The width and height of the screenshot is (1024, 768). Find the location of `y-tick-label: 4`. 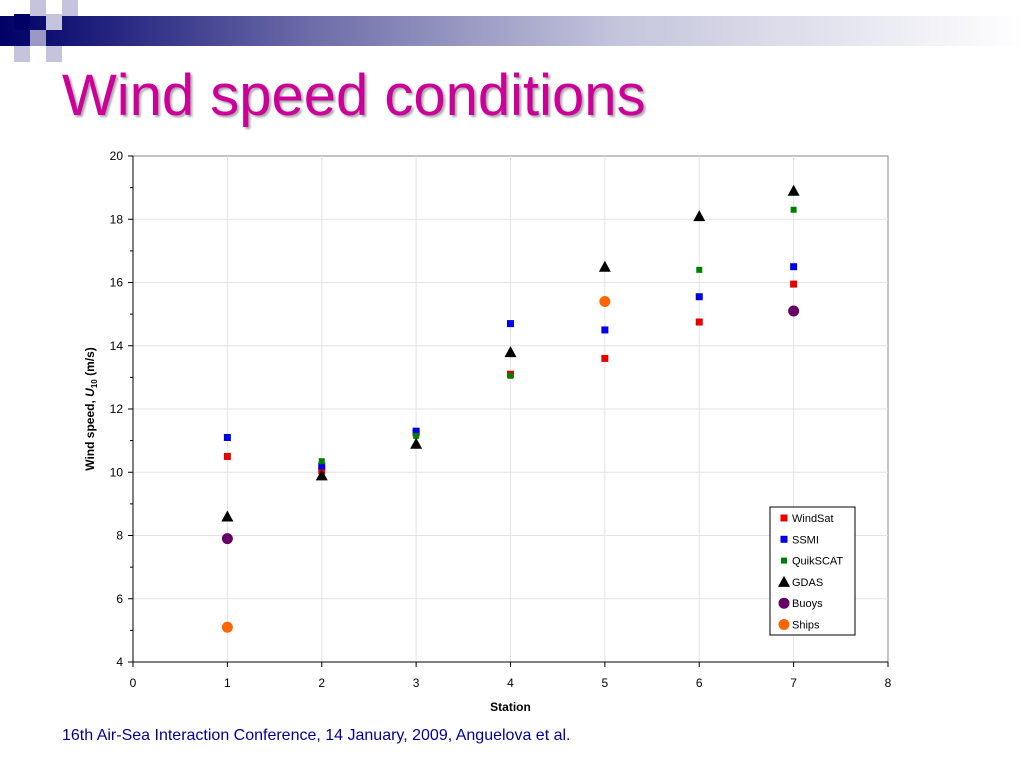

y-tick-label: 4 is located at coordinates (119, 662).